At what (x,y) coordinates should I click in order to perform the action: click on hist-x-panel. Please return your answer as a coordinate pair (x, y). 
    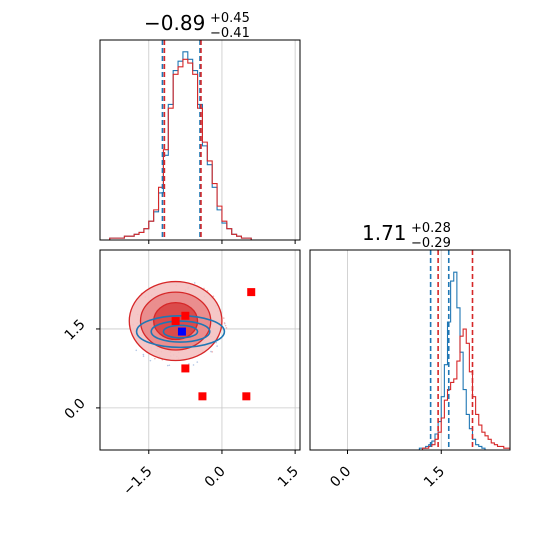
    Looking at the image, I should click on (200, 141).